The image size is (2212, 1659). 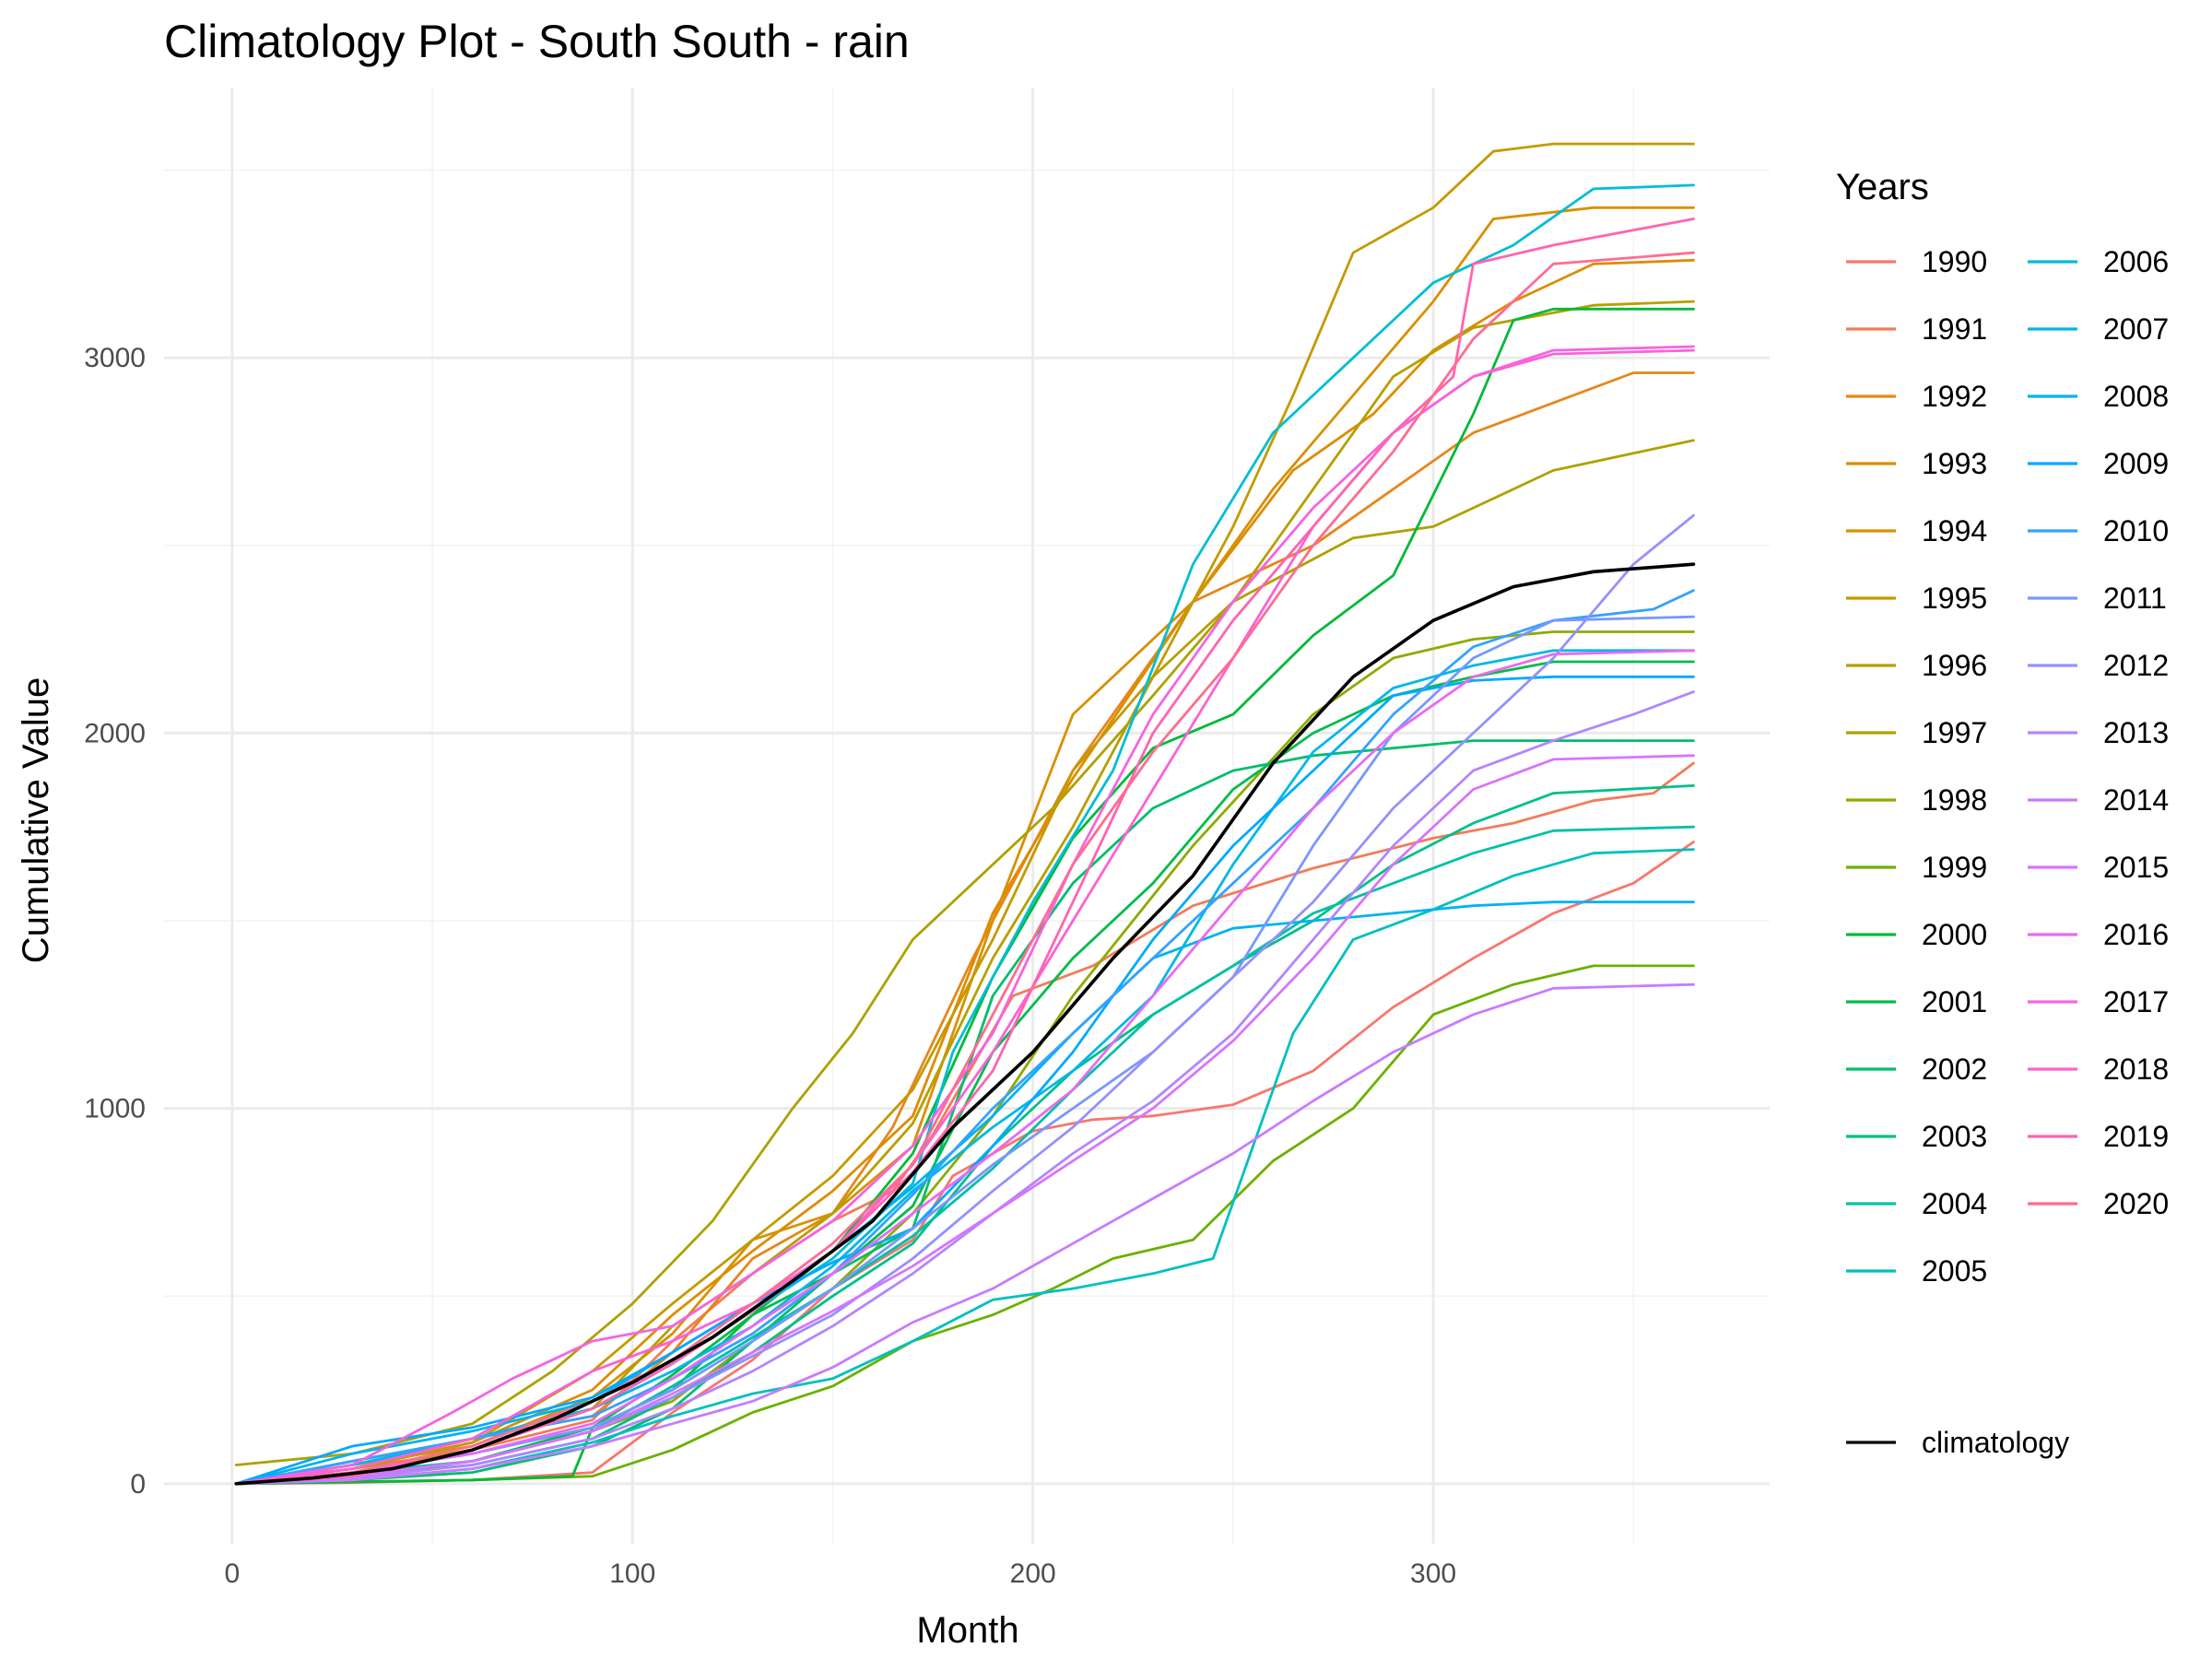 What do you see at coordinates (537, 41) in the screenshot?
I see `chart-title: Climatology Plot - South South - rain` at bounding box center [537, 41].